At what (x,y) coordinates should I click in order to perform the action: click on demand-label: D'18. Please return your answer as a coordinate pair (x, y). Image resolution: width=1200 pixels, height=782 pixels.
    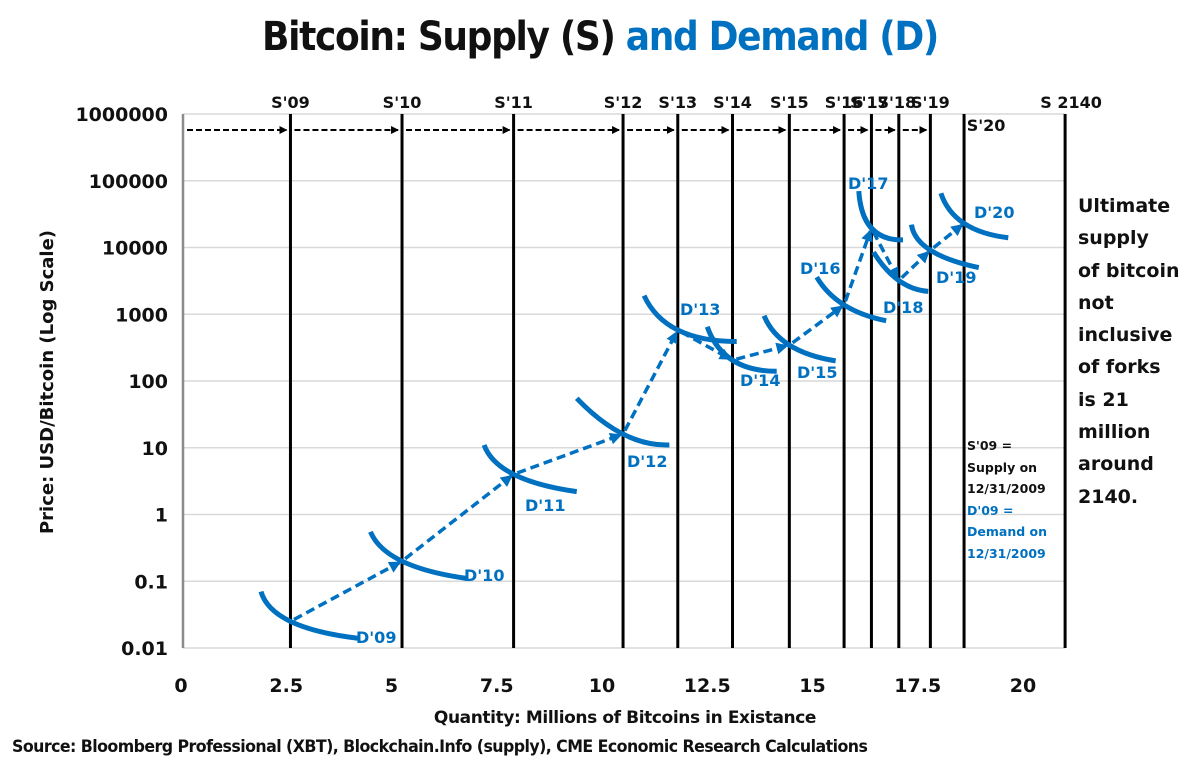
    Looking at the image, I should click on (903, 307).